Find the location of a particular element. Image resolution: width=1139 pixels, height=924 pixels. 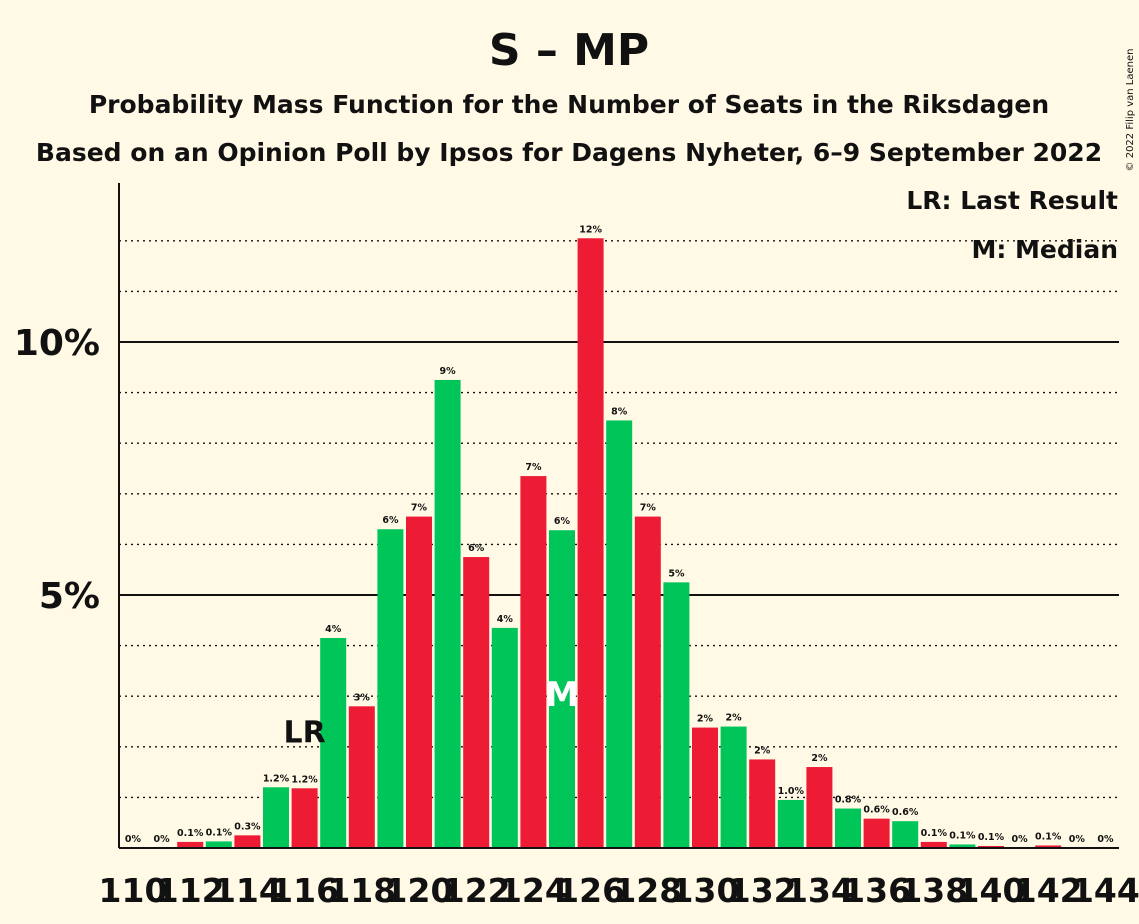

y-axis-labels: 5% 10% is located at coordinates (57, 470).